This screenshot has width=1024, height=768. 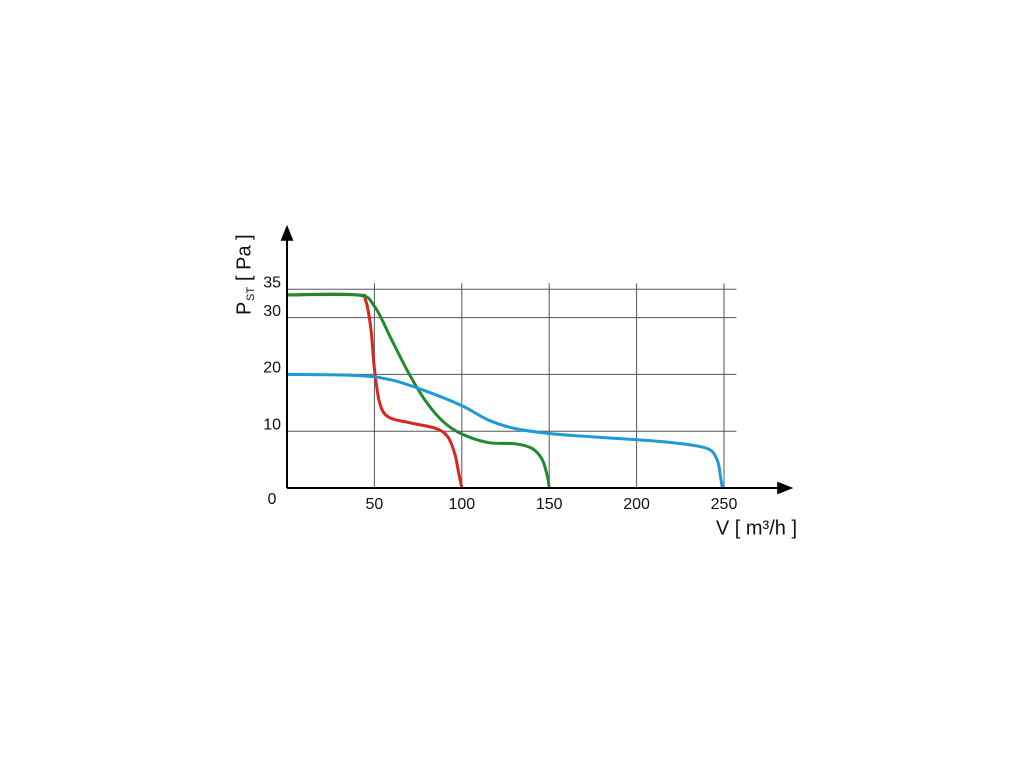 I want to click on y-tick-label: 20, so click(x=272, y=368).